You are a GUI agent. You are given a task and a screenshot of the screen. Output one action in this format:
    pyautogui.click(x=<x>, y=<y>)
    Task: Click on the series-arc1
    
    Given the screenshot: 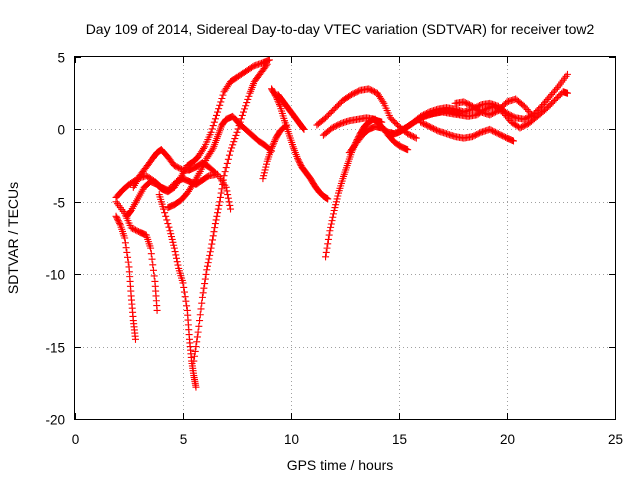 What is the action you would take?
    pyautogui.click(x=125, y=277)
    